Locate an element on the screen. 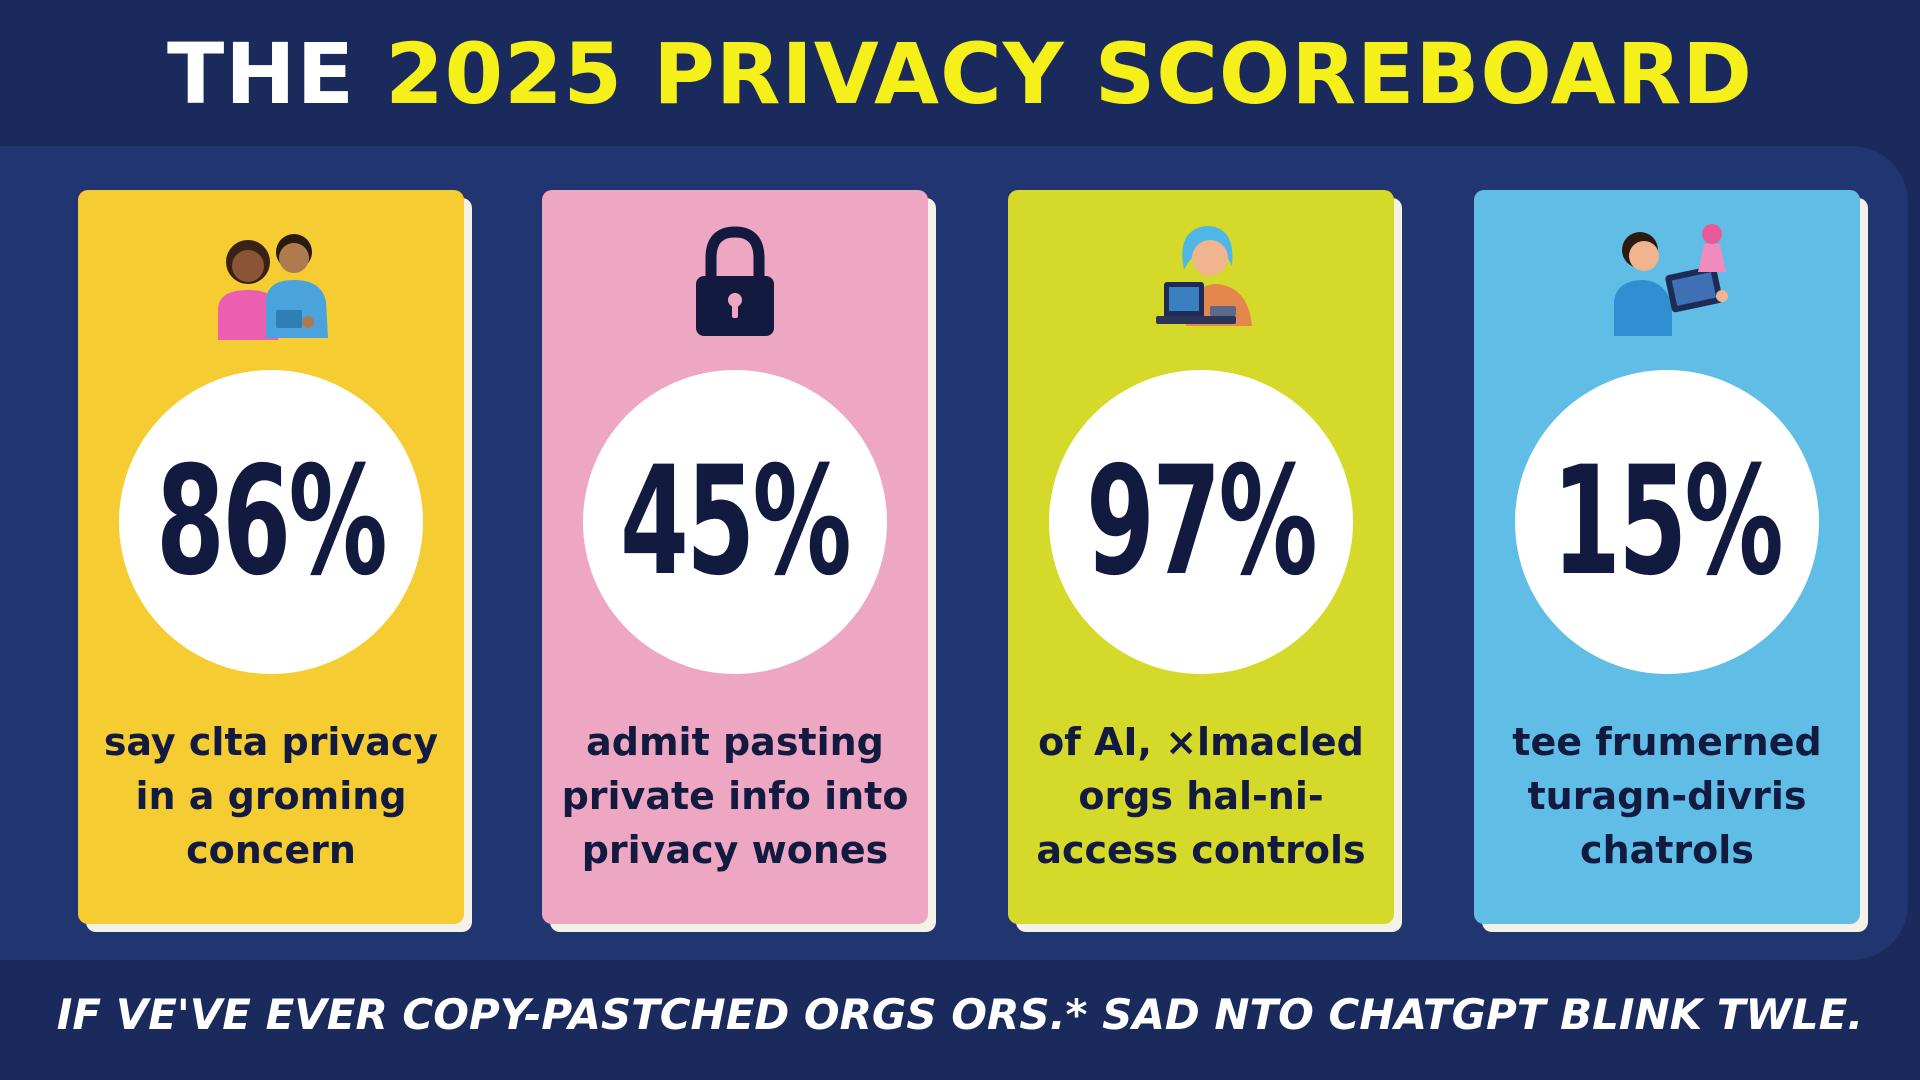 This screenshot has width=1920, height=1080. caption-line: in a groming is located at coordinates (271, 796).